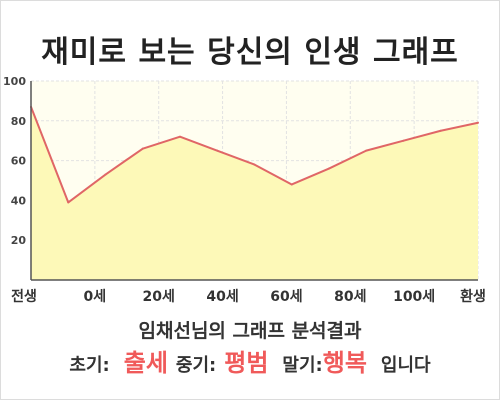 This screenshot has height=400, width=500. What do you see at coordinates (19, 121) in the screenshot?
I see `y-tick-label: 80` at bounding box center [19, 121].